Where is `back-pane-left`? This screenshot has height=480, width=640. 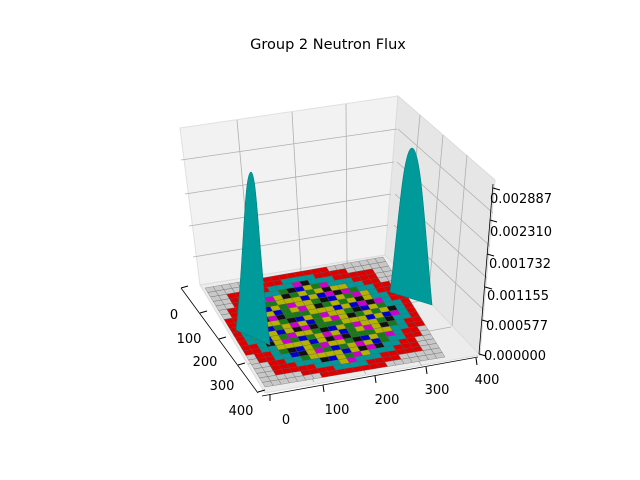 back-pane-left is located at coordinates (289, 190).